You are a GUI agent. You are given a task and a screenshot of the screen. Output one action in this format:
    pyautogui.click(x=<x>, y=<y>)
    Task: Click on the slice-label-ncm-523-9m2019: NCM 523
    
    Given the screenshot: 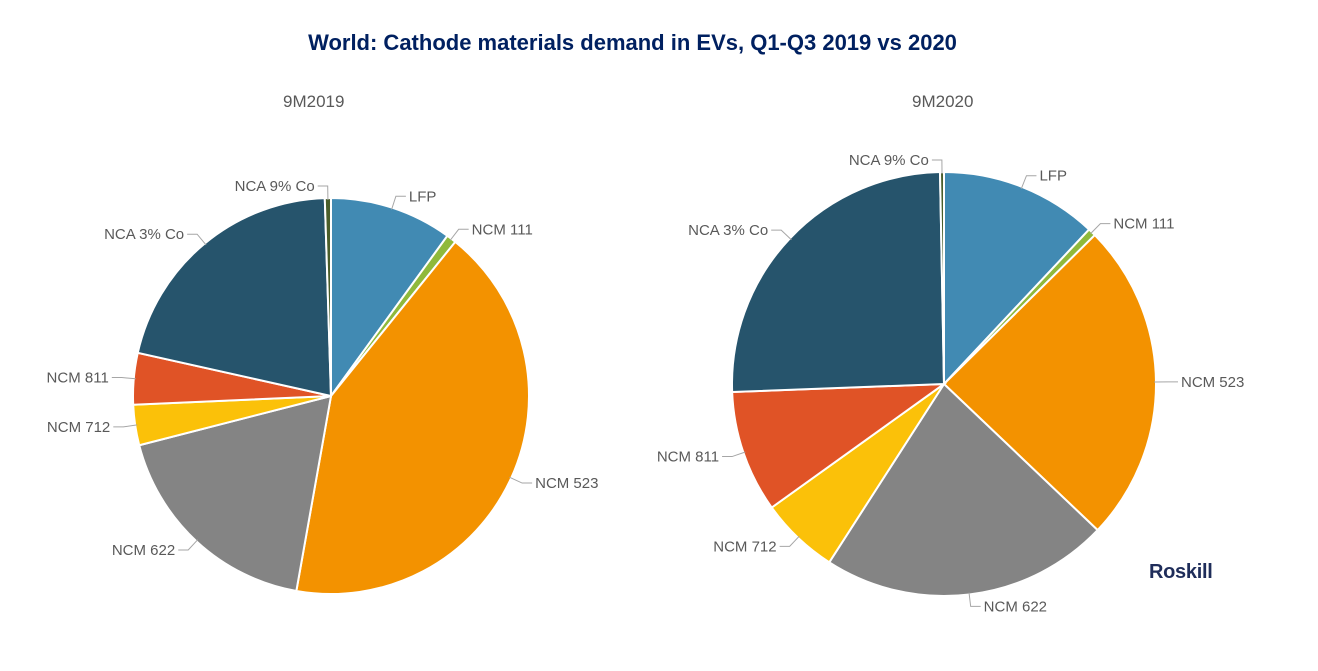 What is the action you would take?
    pyautogui.click(x=566, y=483)
    